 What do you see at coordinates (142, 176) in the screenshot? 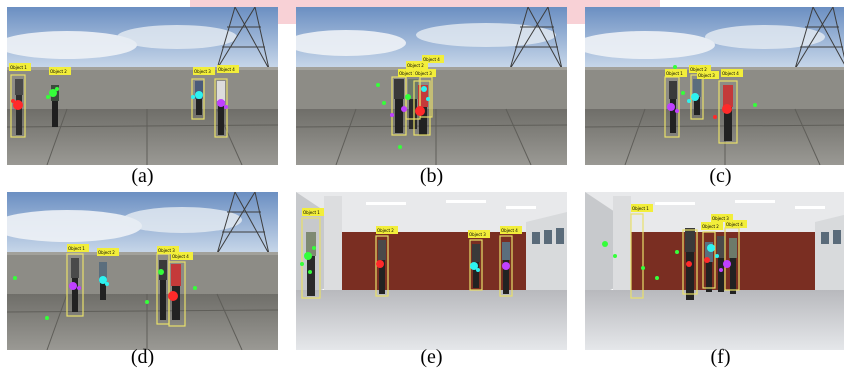
I see `caption-a: (a)` at bounding box center [142, 176].